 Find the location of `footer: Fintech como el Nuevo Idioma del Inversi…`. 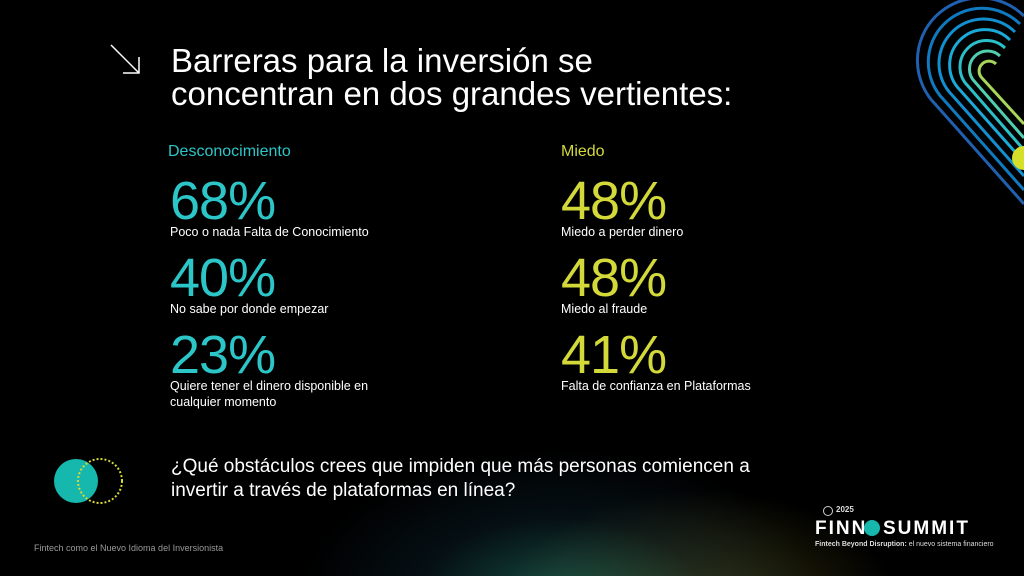

footer: Fintech como el Nuevo Idioma del Inversi… is located at coordinates (129, 548).